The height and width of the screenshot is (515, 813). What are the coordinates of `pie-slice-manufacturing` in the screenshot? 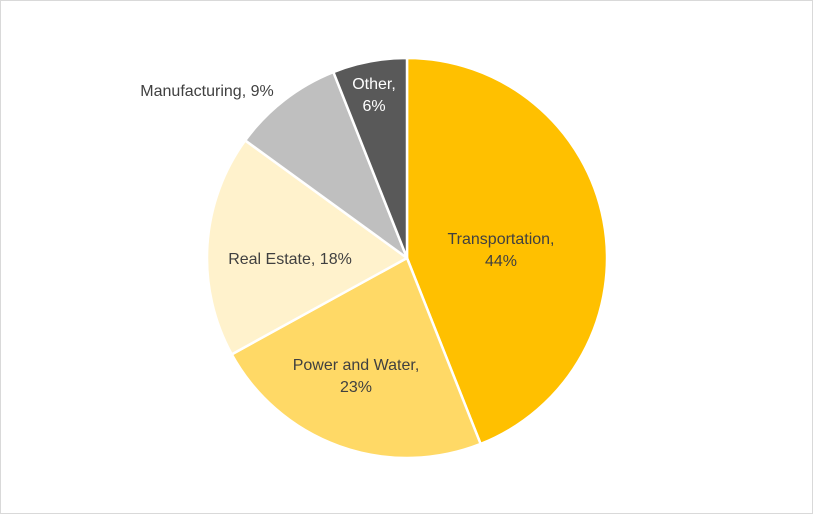 It's located at (326, 165).